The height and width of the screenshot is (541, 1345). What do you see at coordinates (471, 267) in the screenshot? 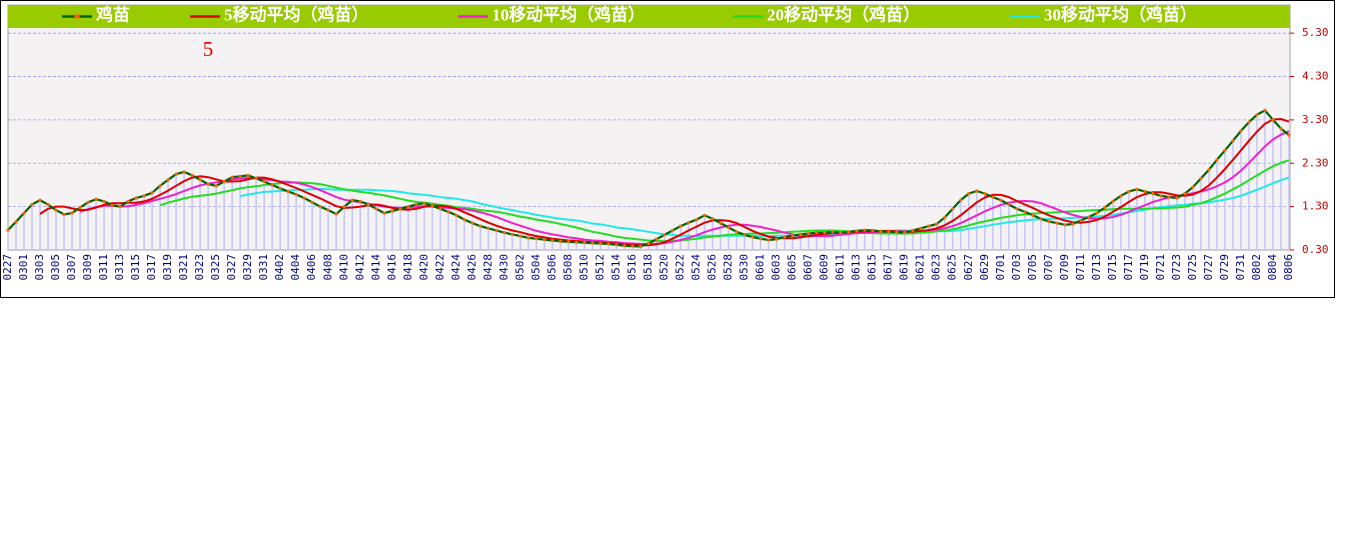
I see `x-tick-label: 0426` at bounding box center [471, 267].